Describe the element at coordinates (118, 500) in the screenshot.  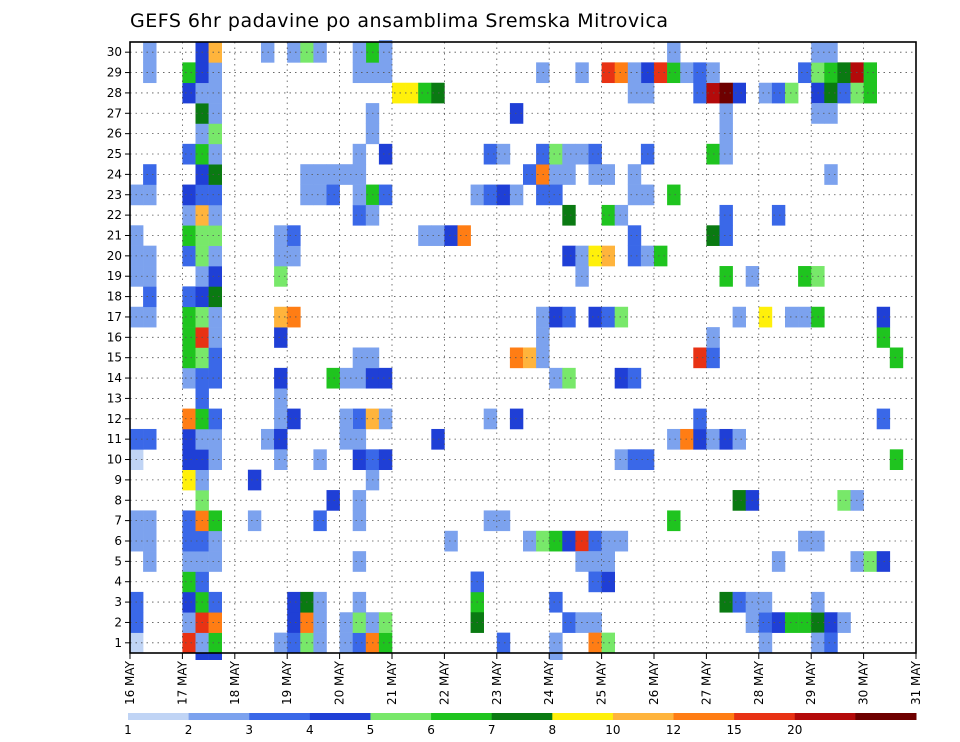
I see `y-tick-label: 8` at that location.